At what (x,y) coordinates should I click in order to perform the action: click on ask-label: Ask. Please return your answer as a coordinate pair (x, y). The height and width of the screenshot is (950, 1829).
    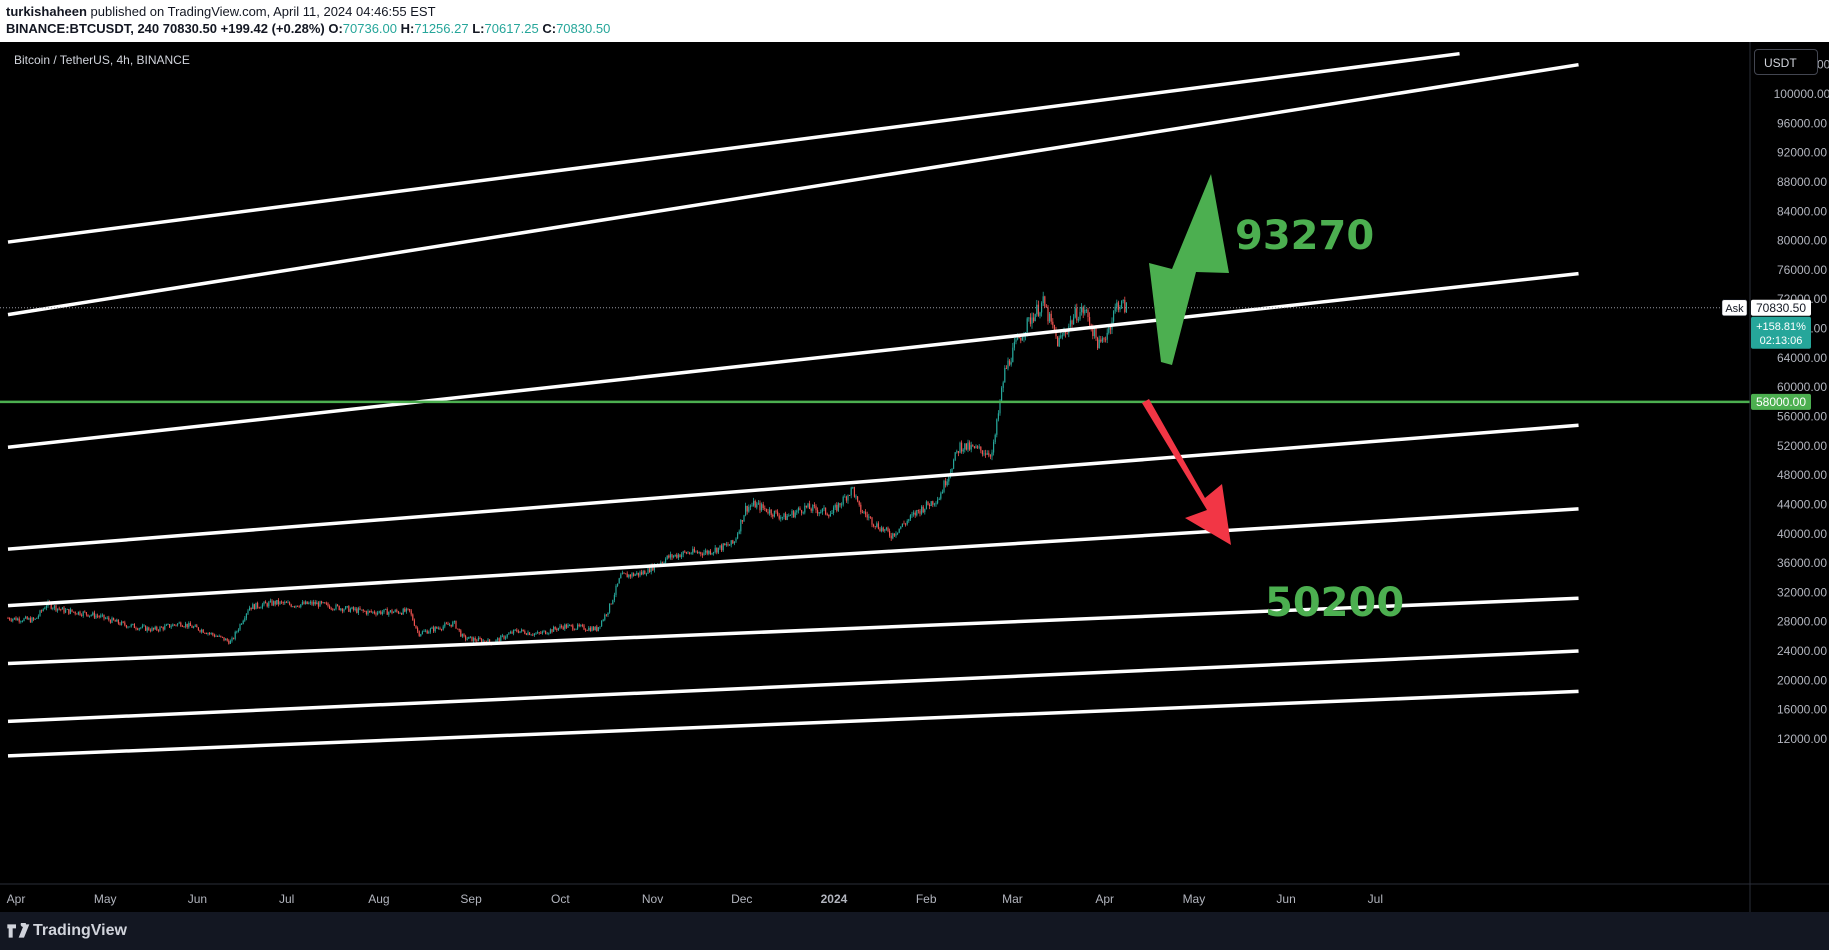
    Looking at the image, I should click on (1734, 309).